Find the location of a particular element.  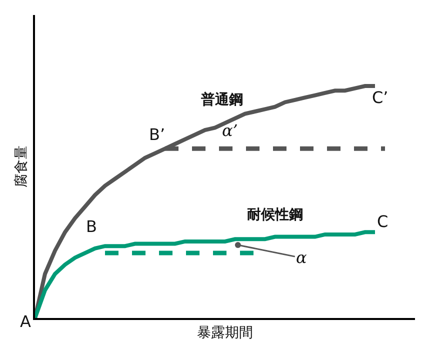

series-label: 耐候性鋼 is located at coordinates (275, 215).